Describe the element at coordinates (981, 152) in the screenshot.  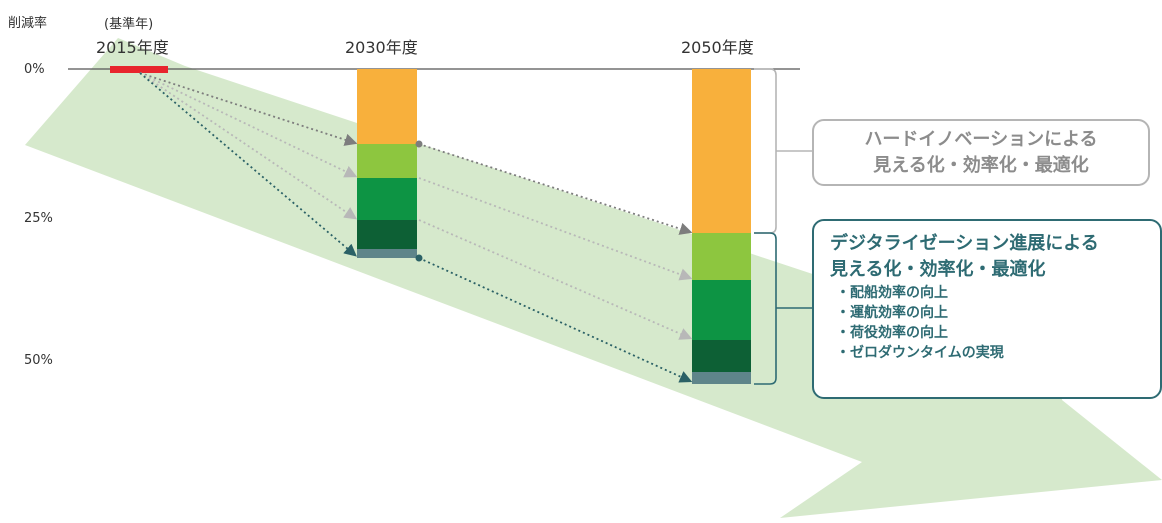
I see `callout-hard-innovation: ハードイノベーションによる 見える化・効率化・最適化` at that location.